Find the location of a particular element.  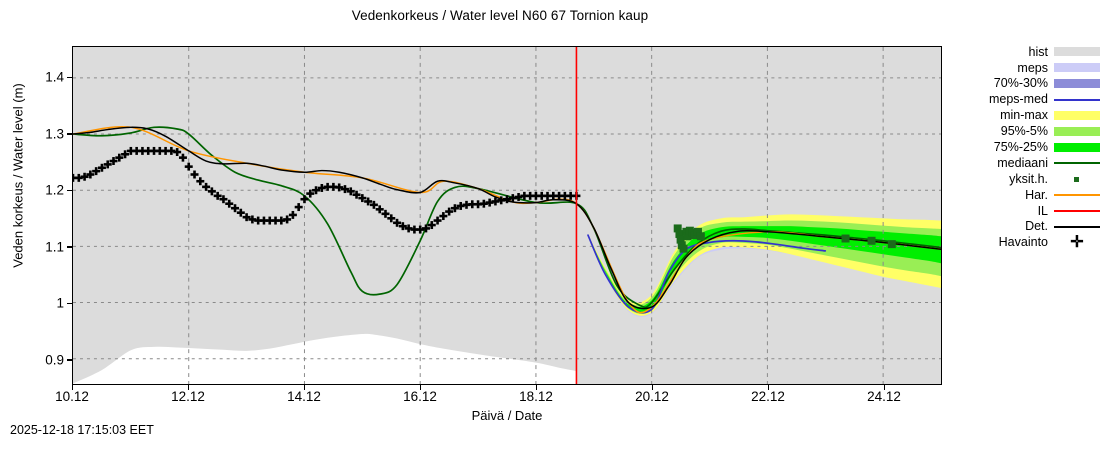

x-tick-label: 22.12 is located at coordinates (768, 396).